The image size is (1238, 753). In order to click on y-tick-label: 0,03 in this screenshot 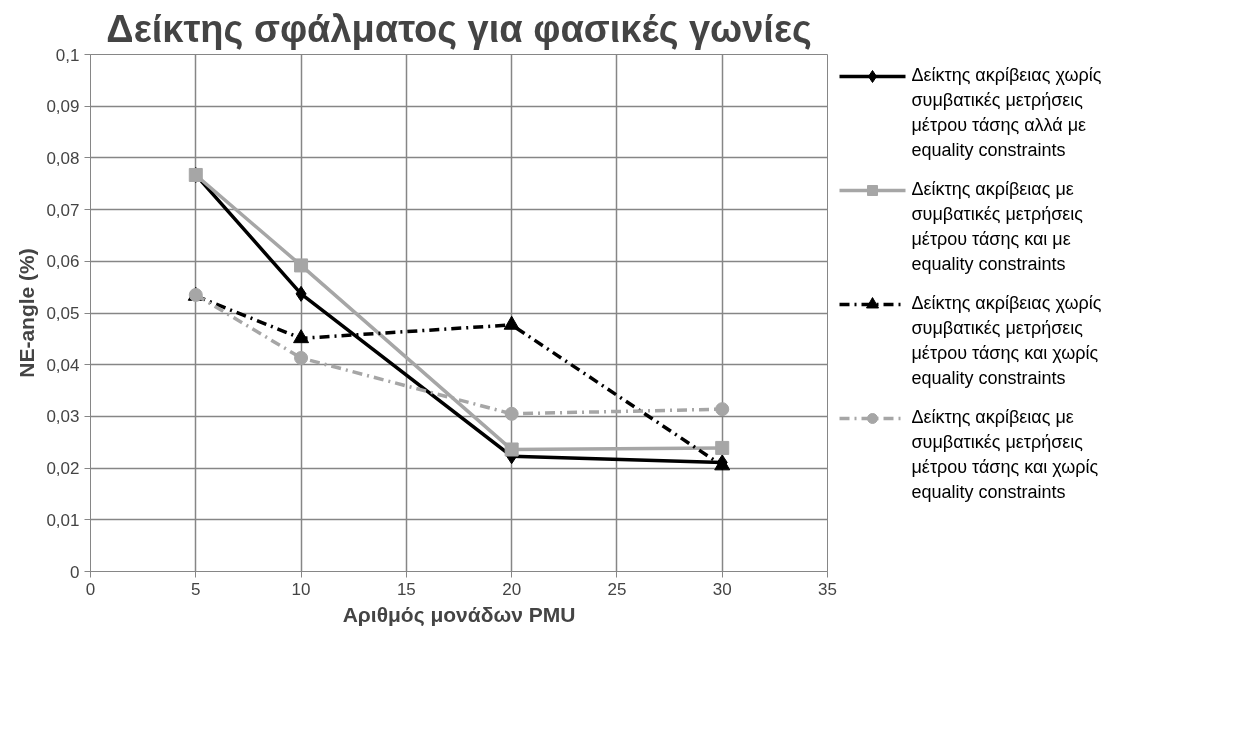, I will do `click(63, 417)`.